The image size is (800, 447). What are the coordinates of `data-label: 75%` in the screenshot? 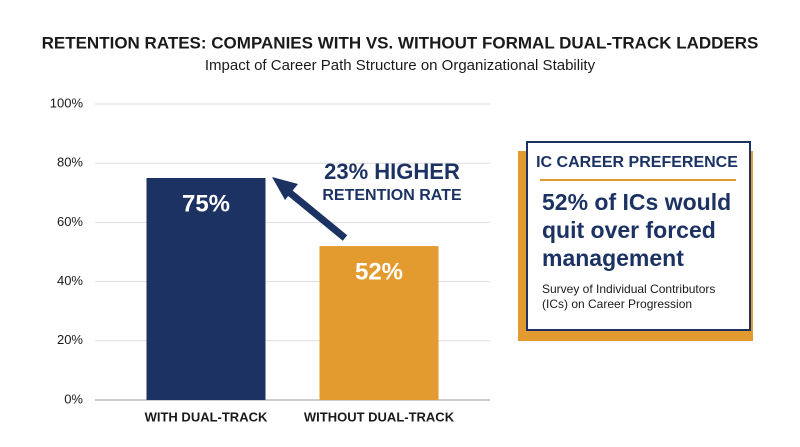 It's located at (206, 203).